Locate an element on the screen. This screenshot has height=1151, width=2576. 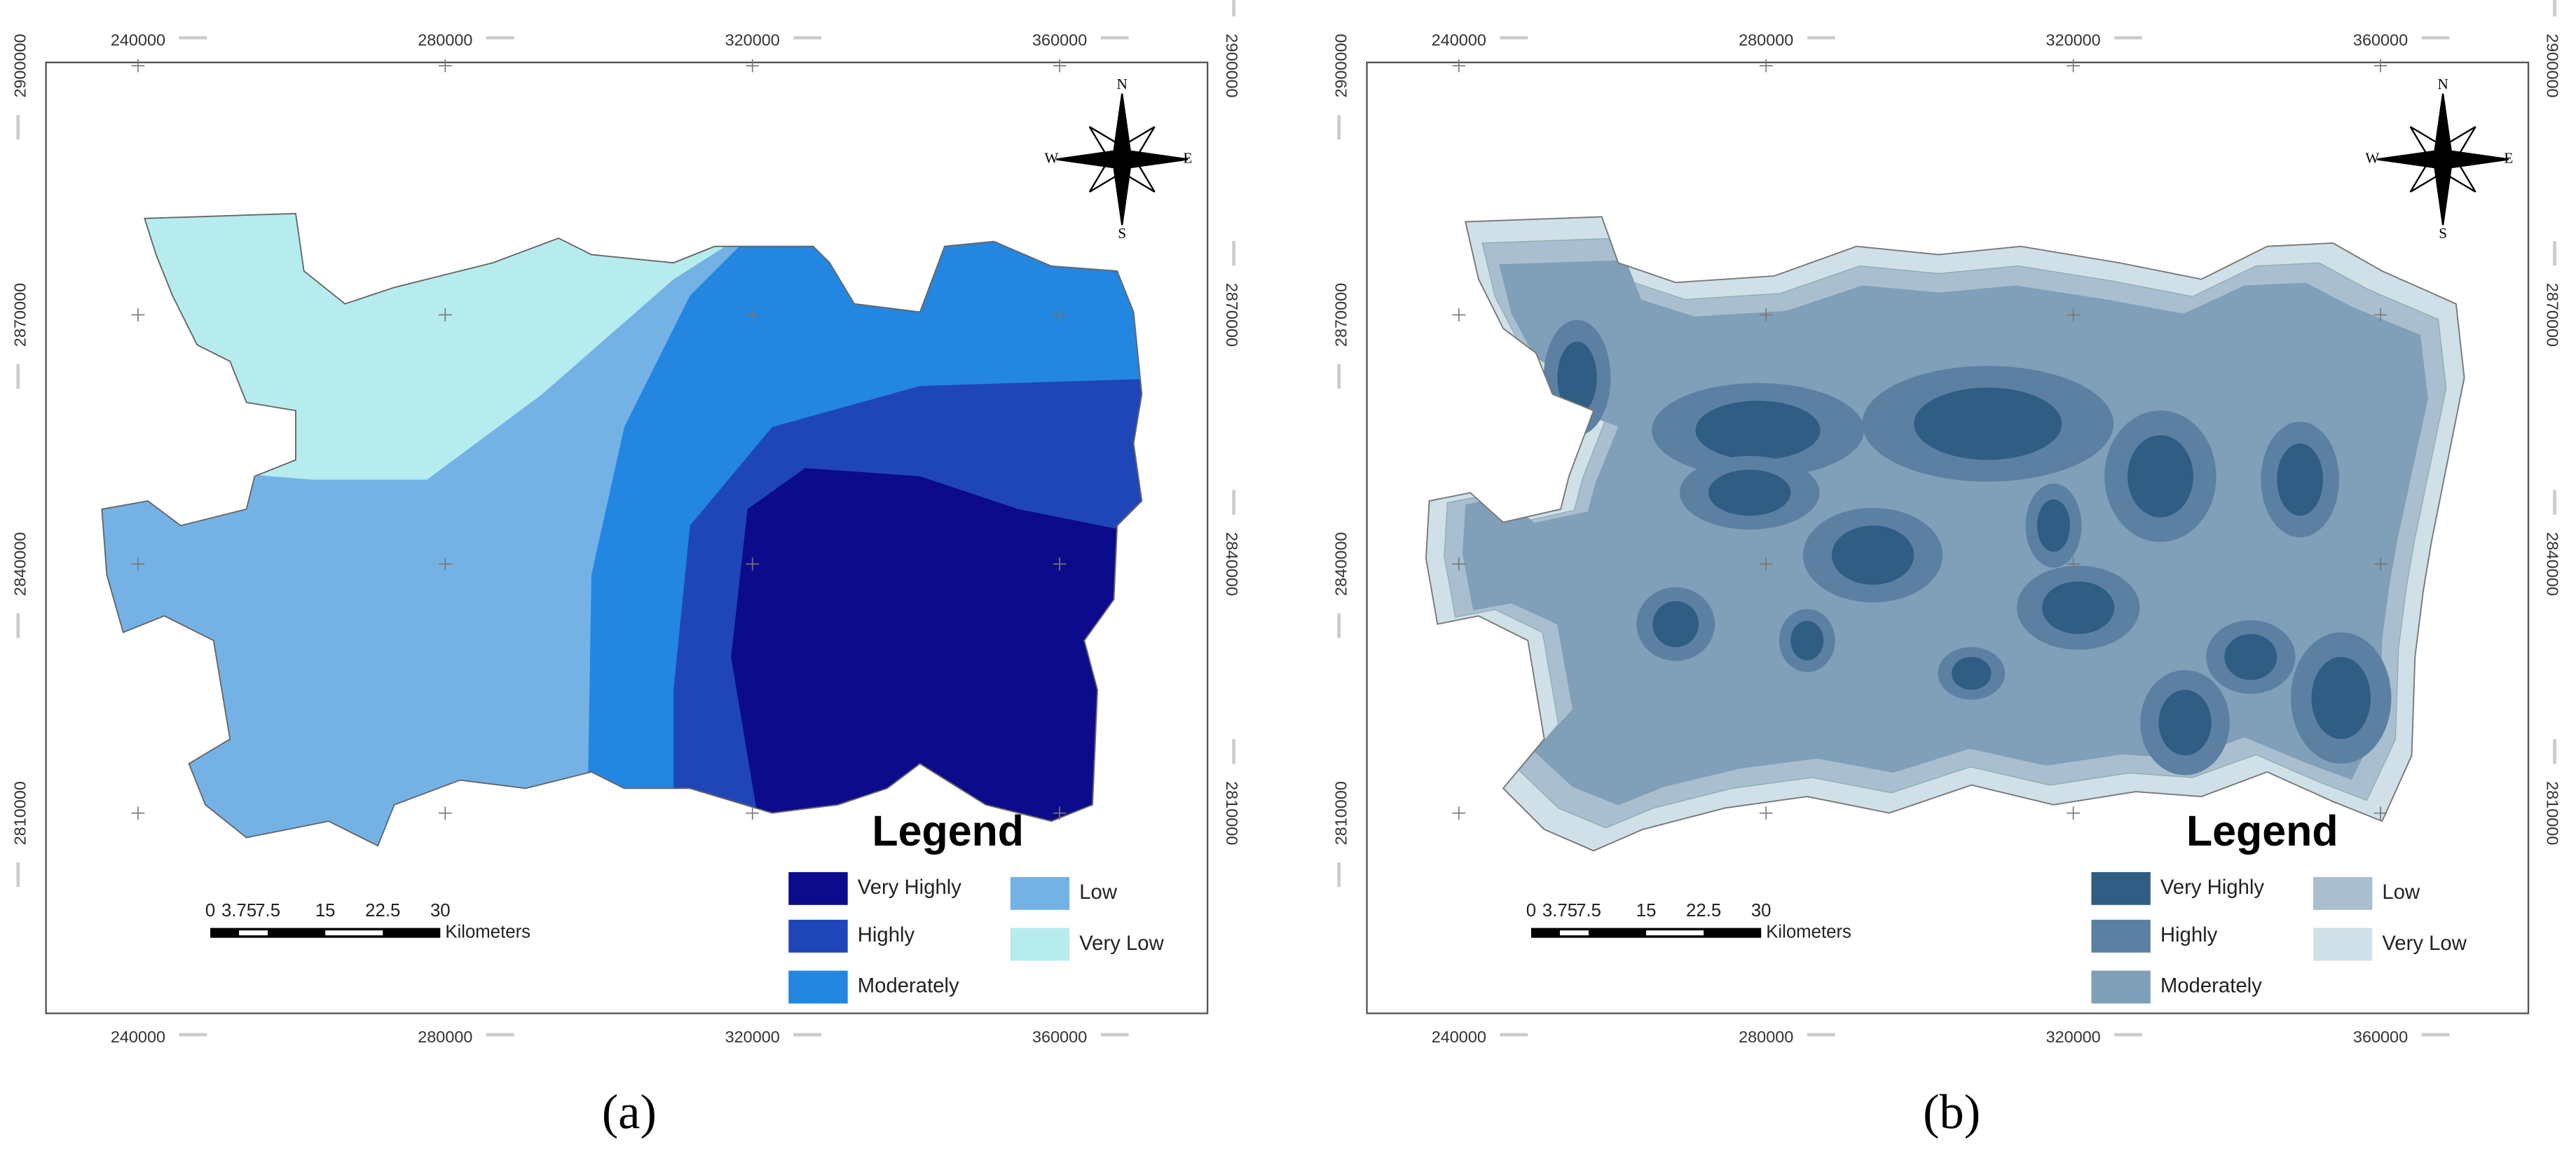
legend-label: Very Highly is located at coordinates (2213, 887).